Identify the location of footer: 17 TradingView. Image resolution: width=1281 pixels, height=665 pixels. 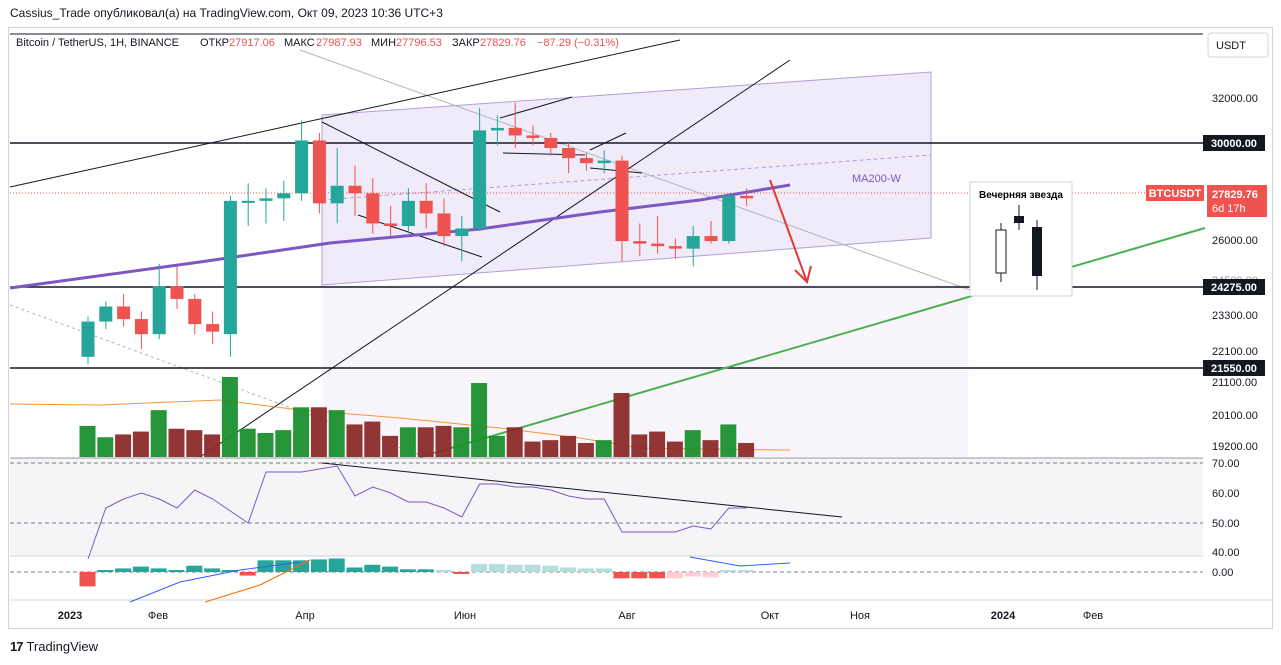
(54, 646).